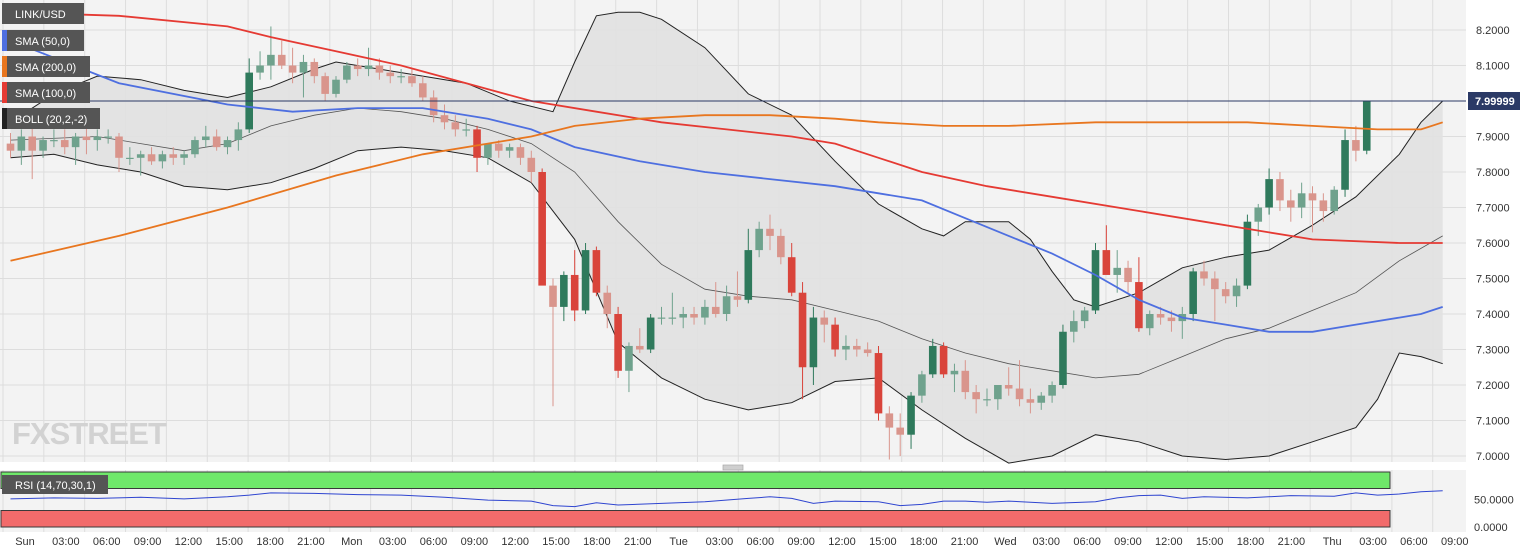  I want to click on y-tick-label: 7.0000, so click(1493, 457).